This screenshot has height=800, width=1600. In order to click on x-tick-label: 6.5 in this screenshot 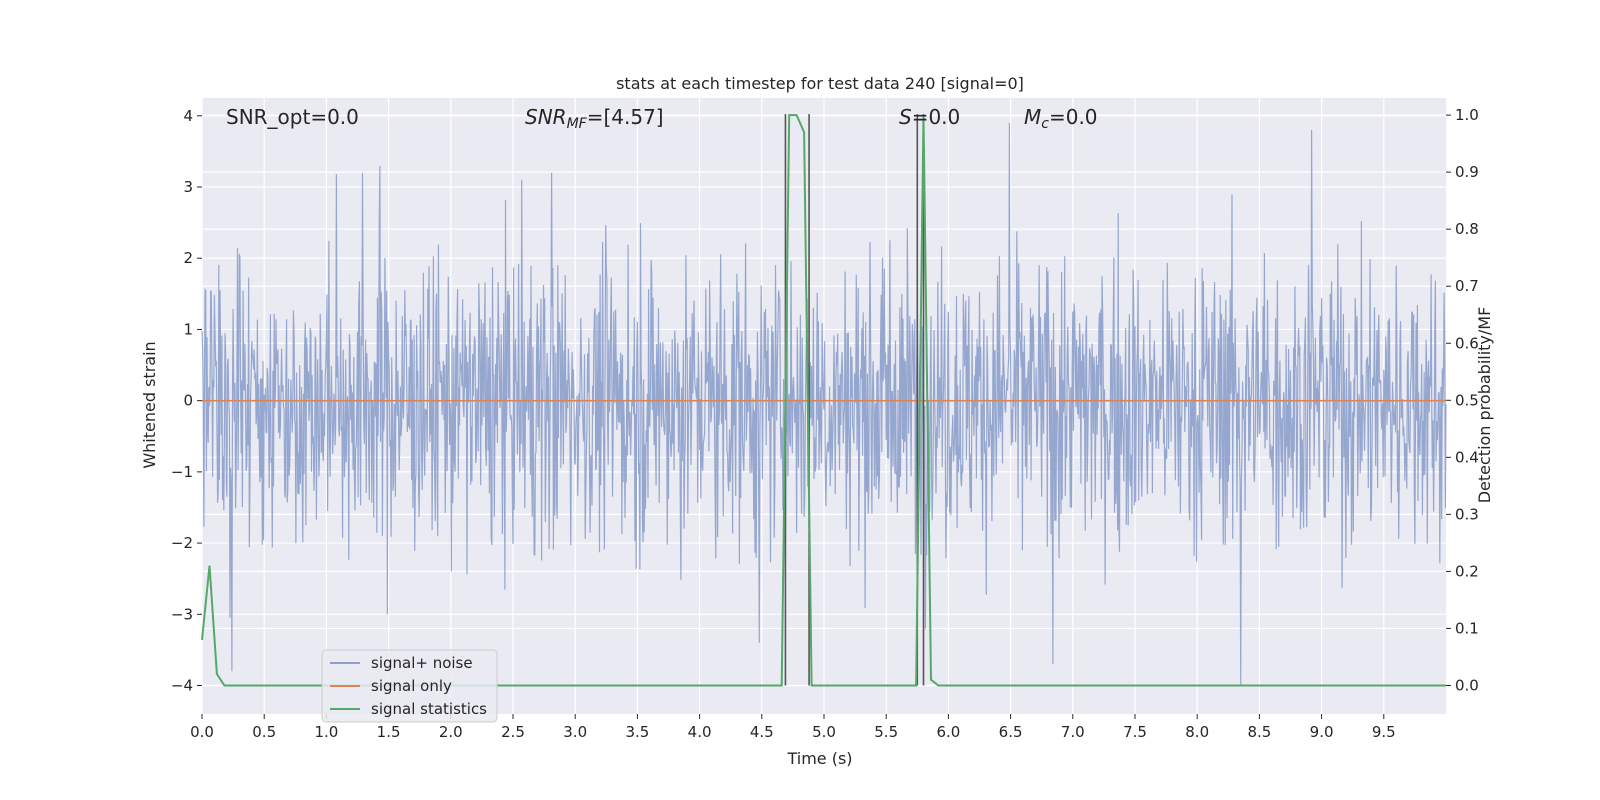, I will do `click(1011, 732)`.